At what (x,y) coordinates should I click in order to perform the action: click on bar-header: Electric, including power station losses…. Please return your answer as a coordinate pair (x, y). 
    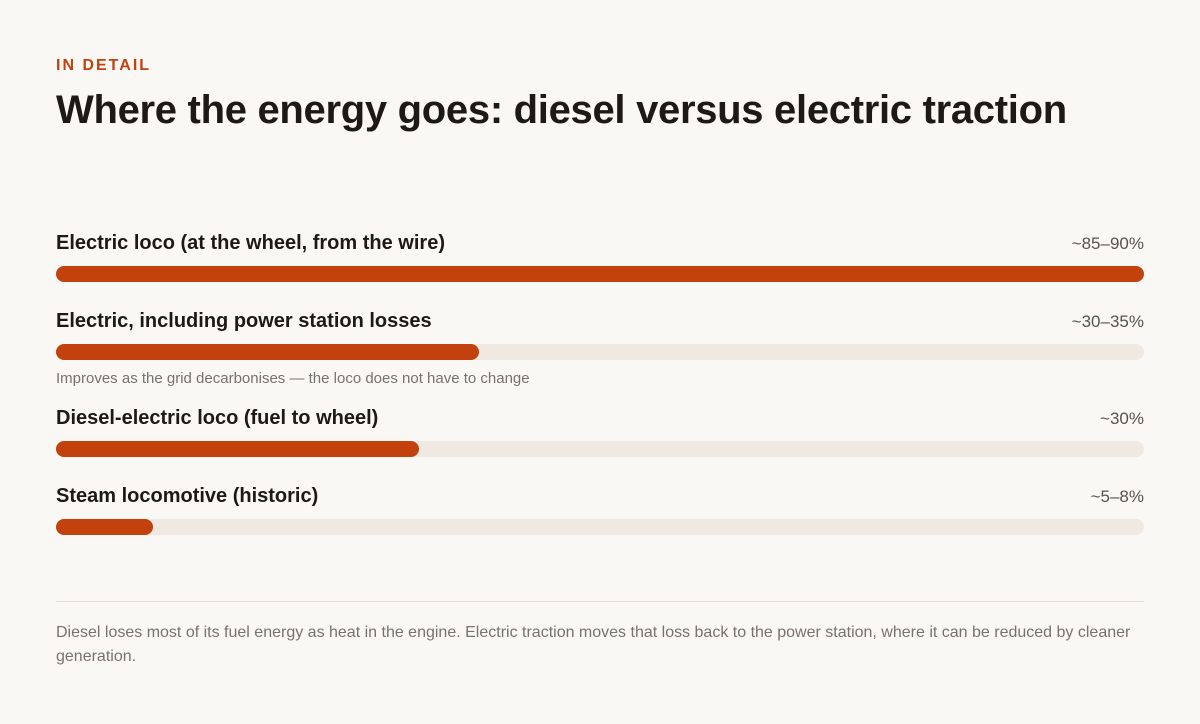
    Looking at the image, I should click on (600, 323).